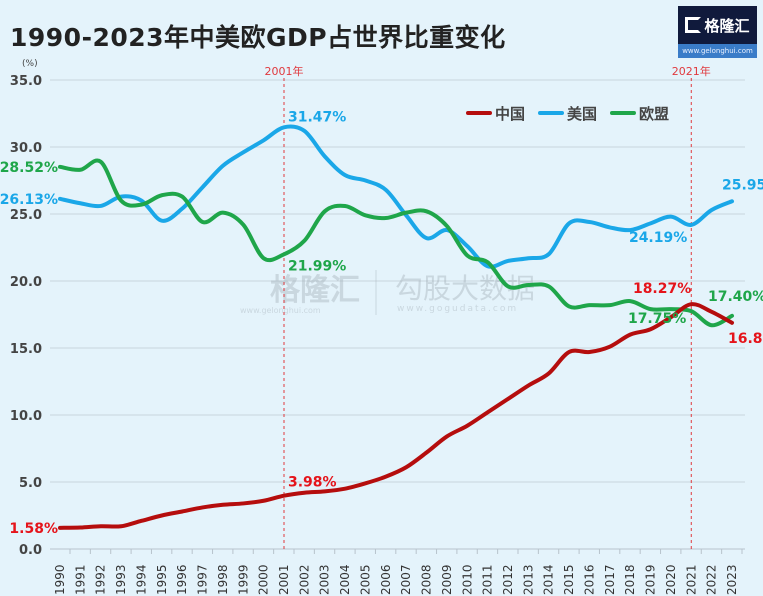 The width and height of the screenshot is (763, 596). I want to click on data-label: 18.27%, so click(662, 289).